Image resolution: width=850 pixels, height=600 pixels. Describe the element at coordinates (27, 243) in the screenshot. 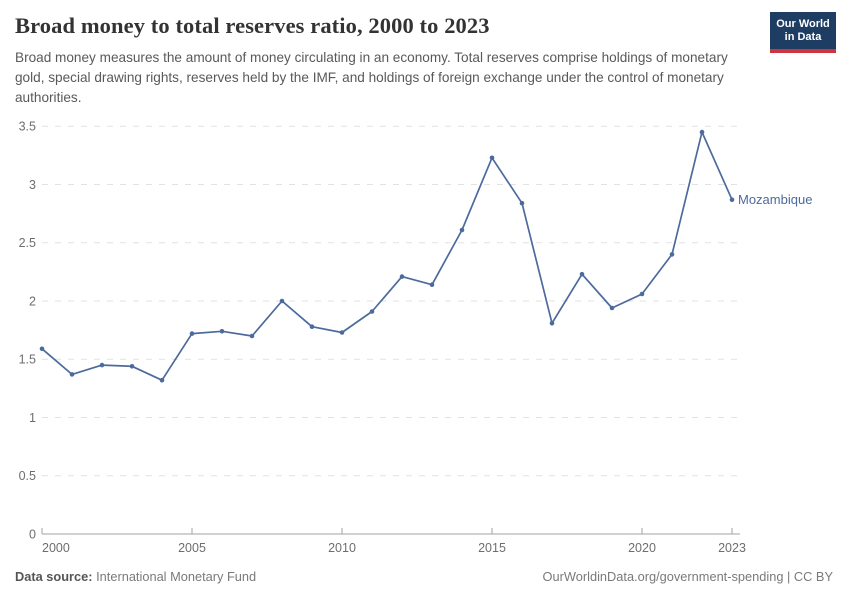

I see `y-tick-label-2.5: 2.5` at that location.